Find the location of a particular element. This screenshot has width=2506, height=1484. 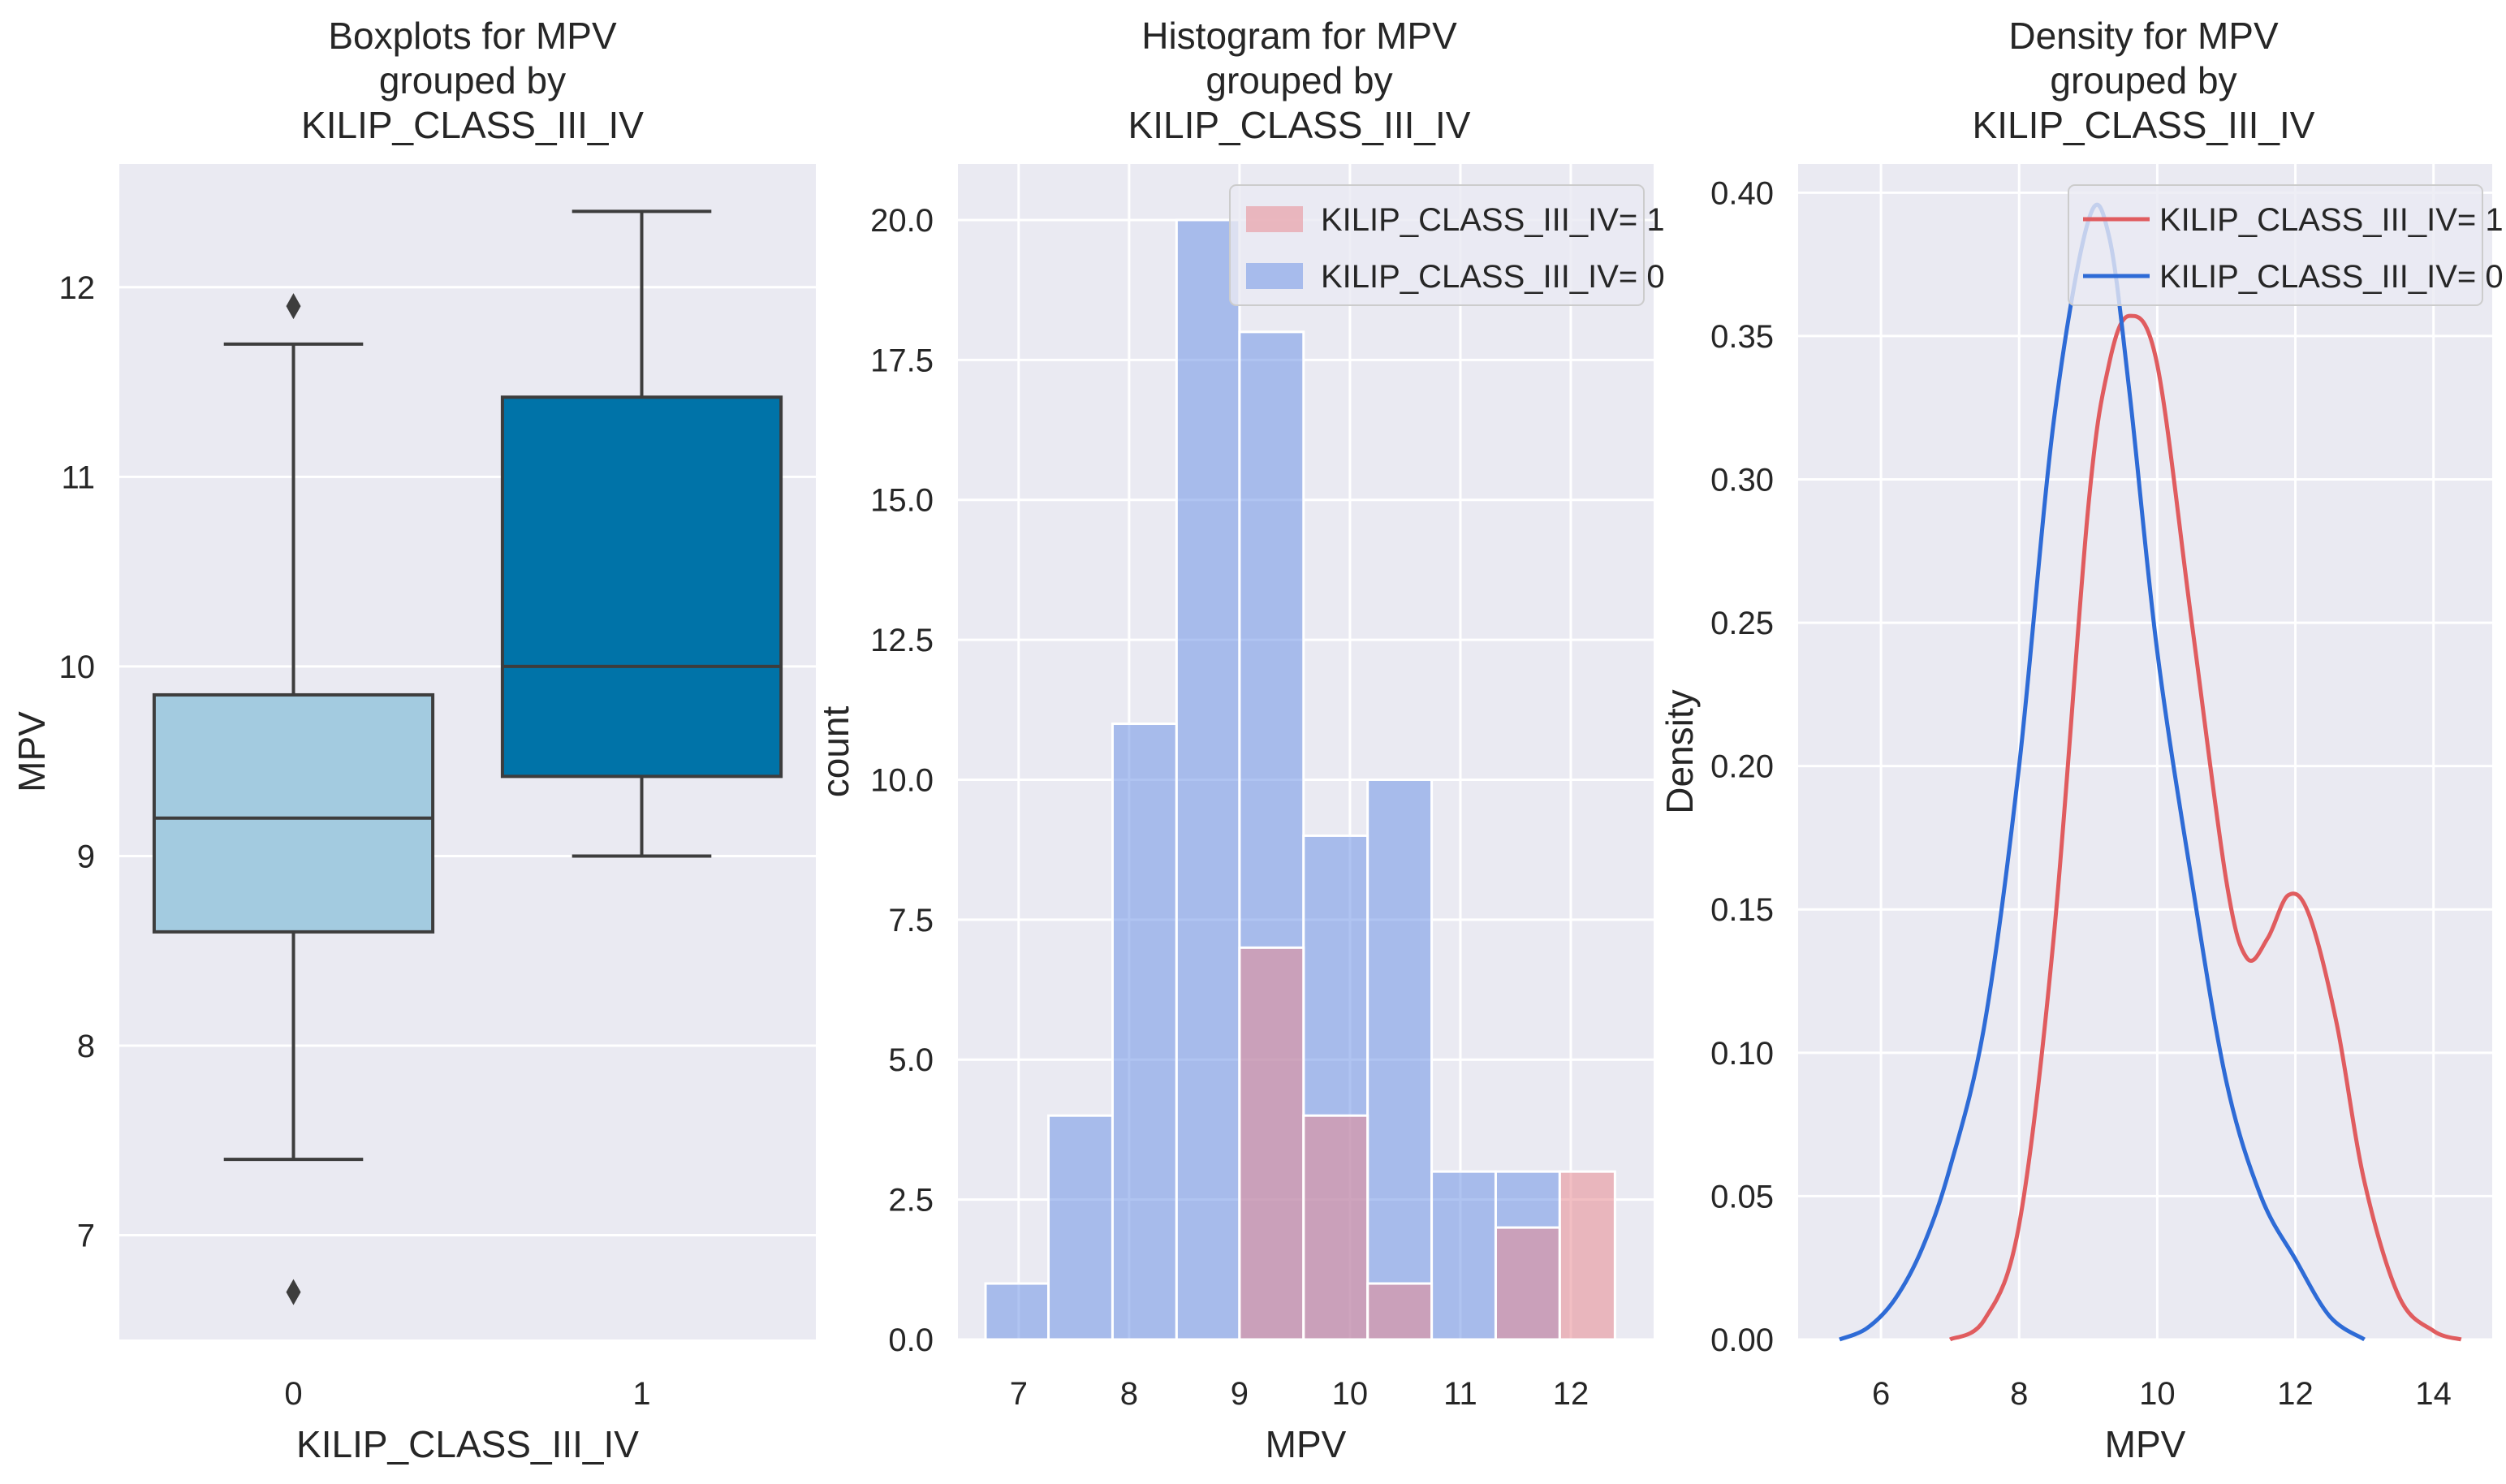

y-axis-label: count is located at coordinates (835, 752).